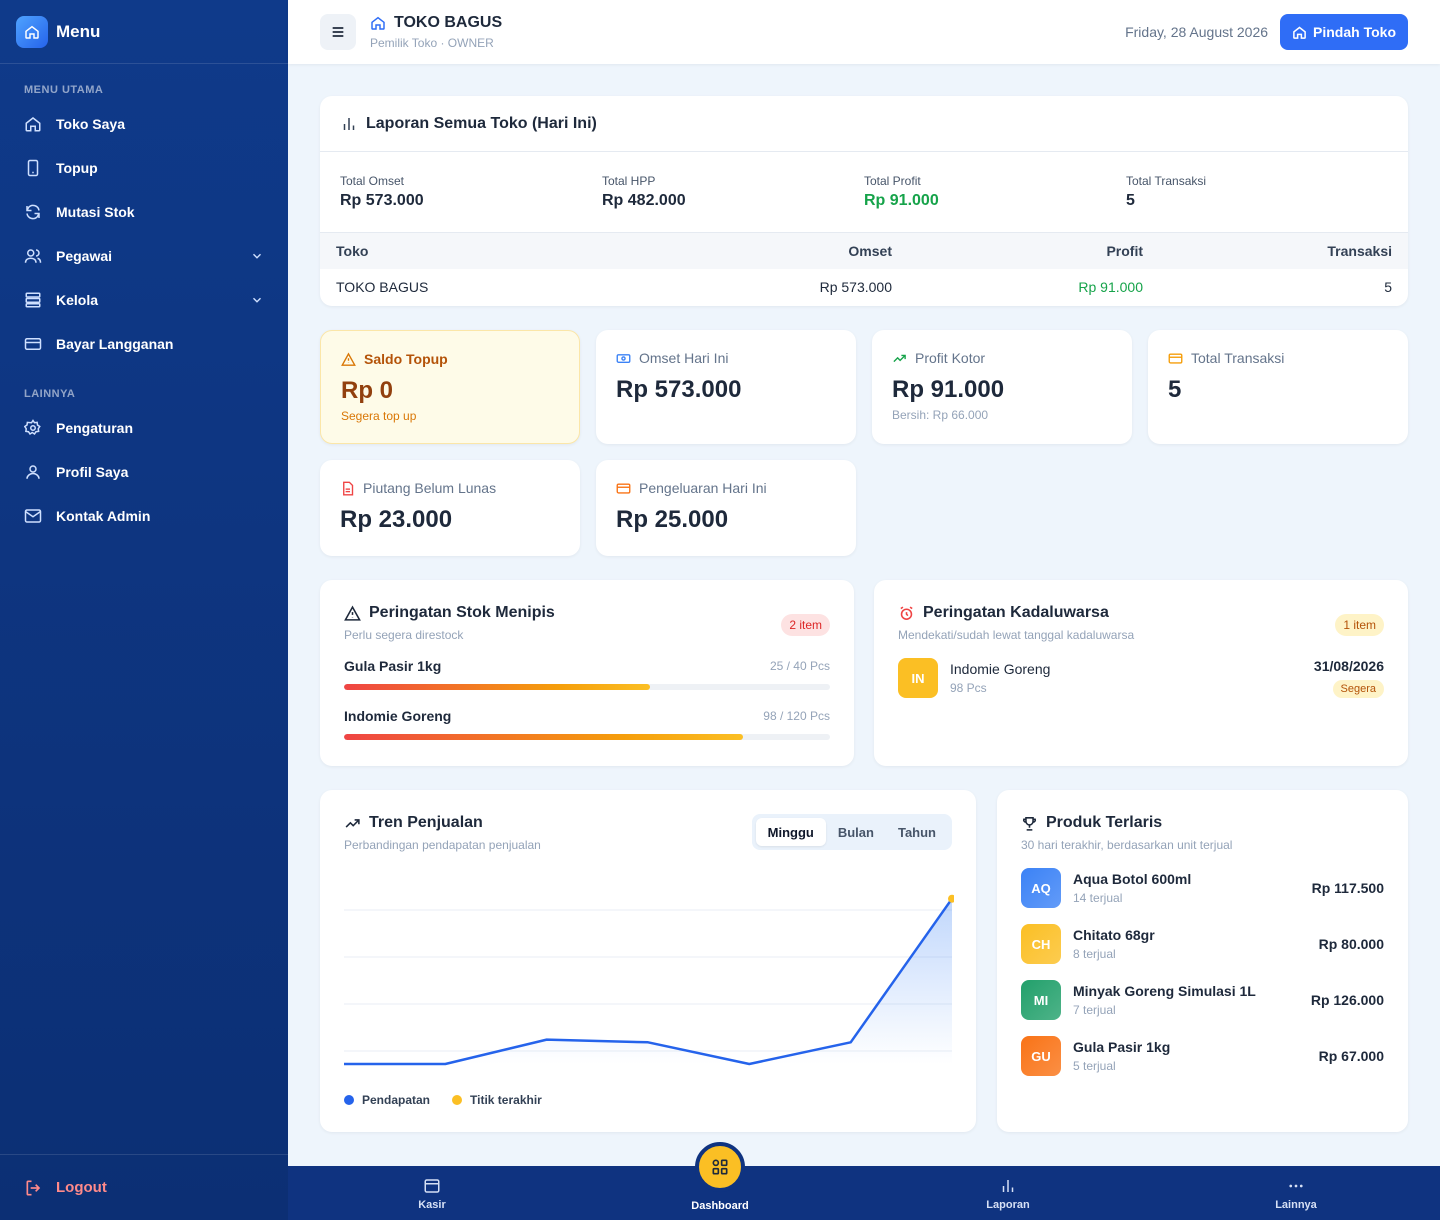  I want to click on item-name: Indomie Goreng, so click(1000, 669).